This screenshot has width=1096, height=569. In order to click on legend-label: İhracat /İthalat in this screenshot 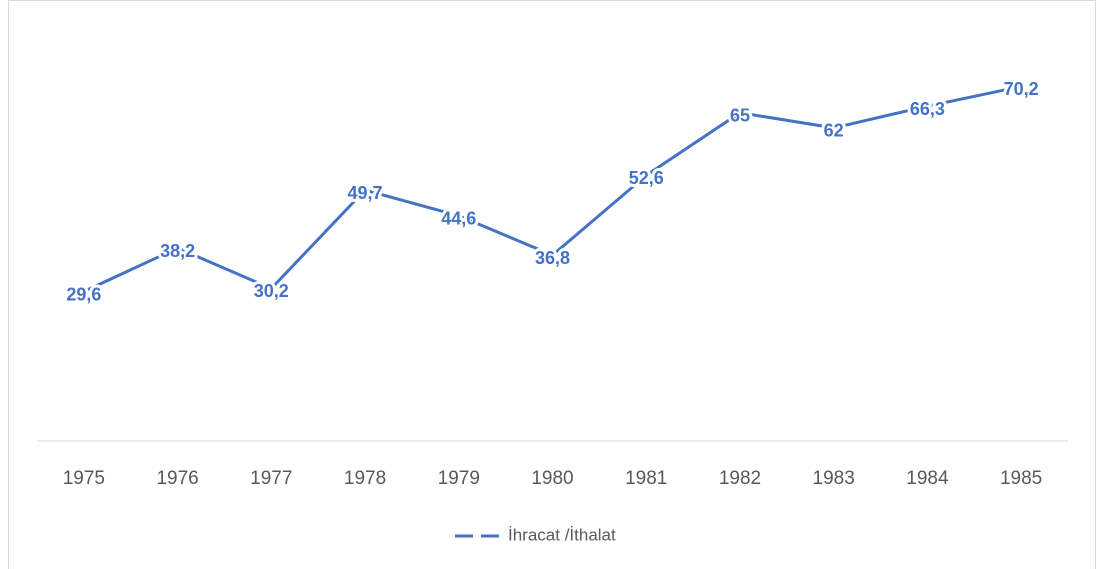, I will do `click(562, 534)`.